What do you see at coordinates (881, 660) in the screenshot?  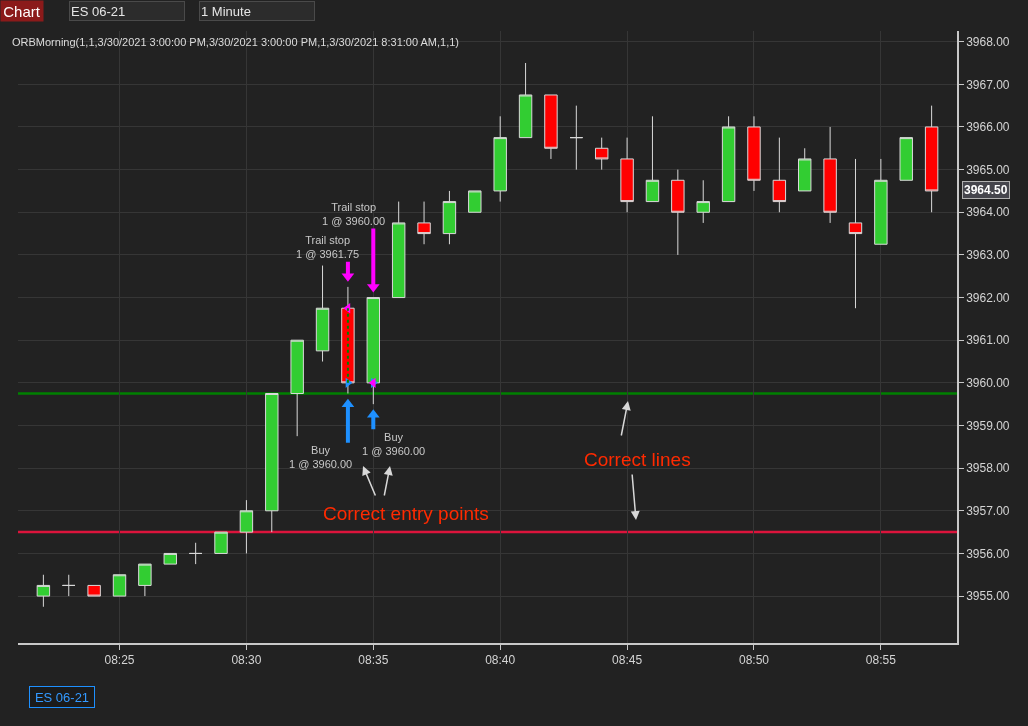 I see `x-tick-label: 08:55` at bounding box center [881, 660].